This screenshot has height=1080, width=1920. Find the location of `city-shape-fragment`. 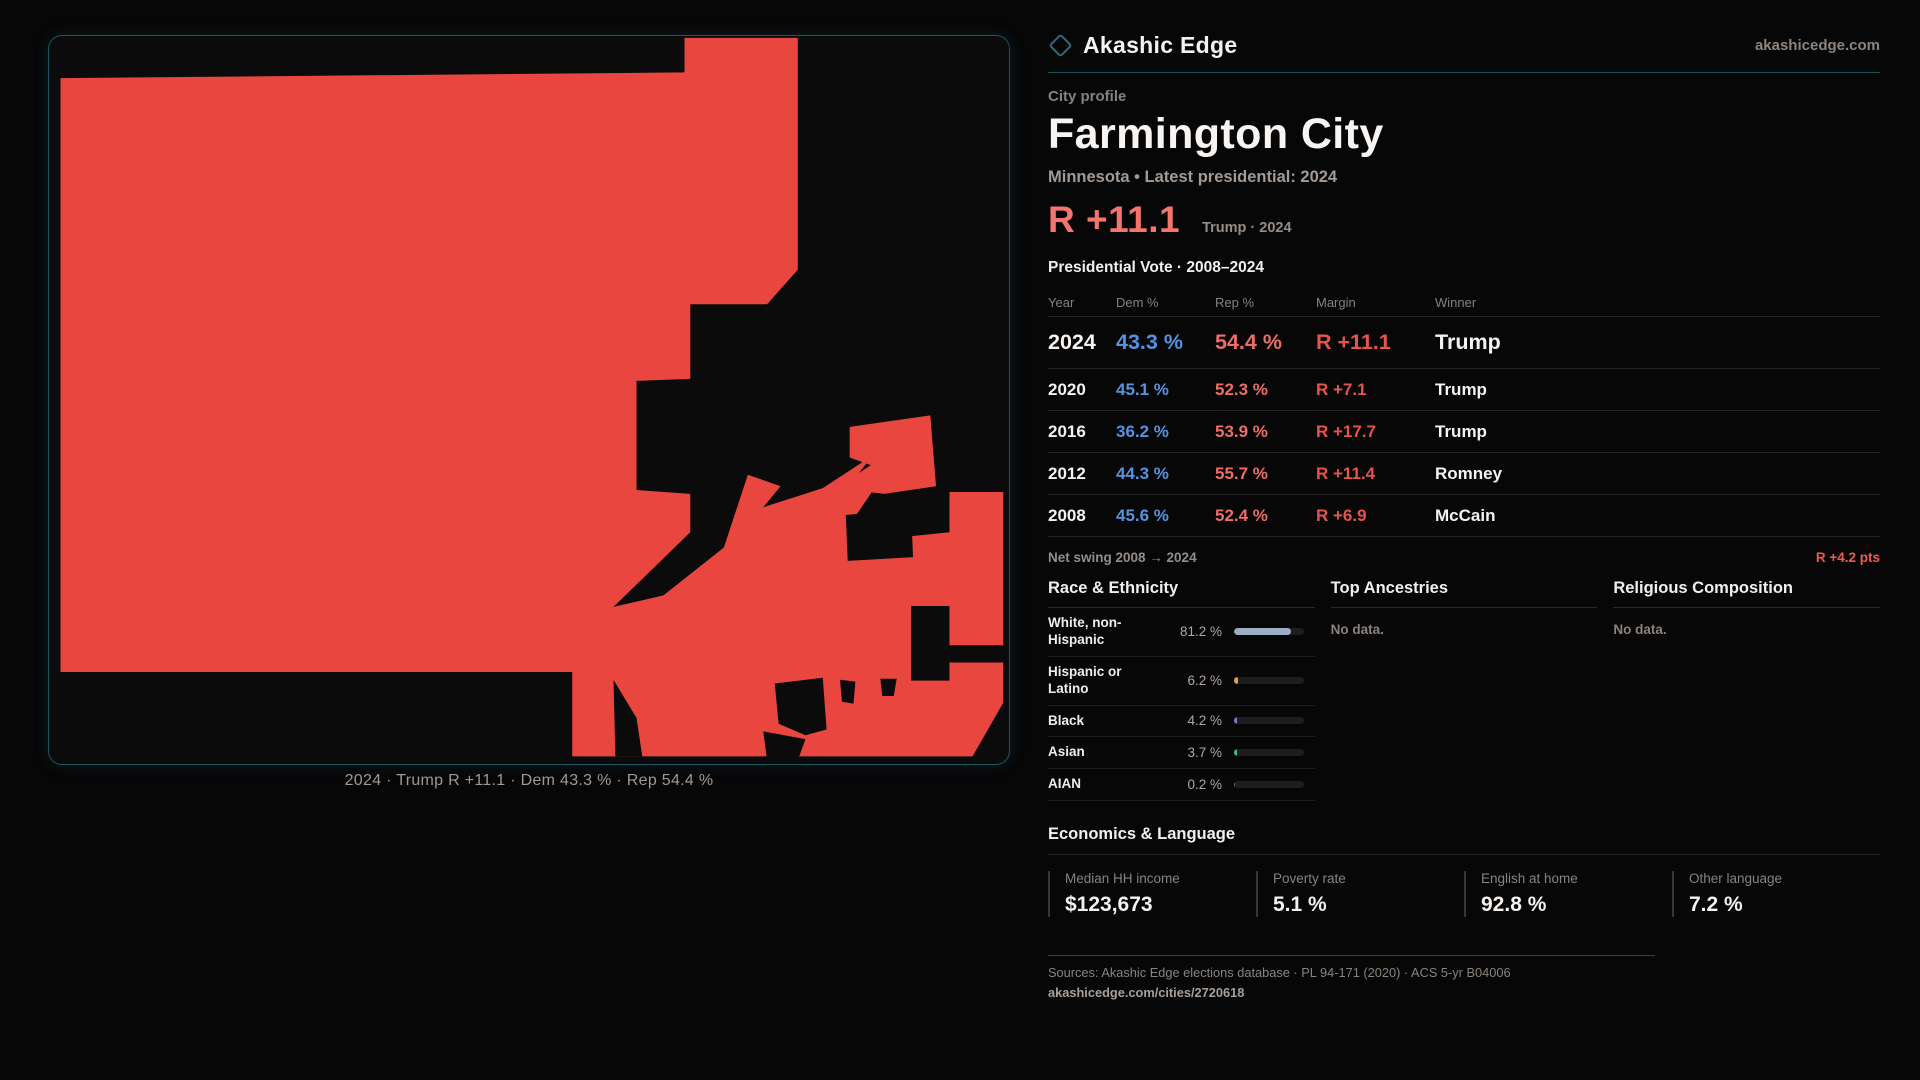

city-shape-fragment is located at coordinates (886, 454).